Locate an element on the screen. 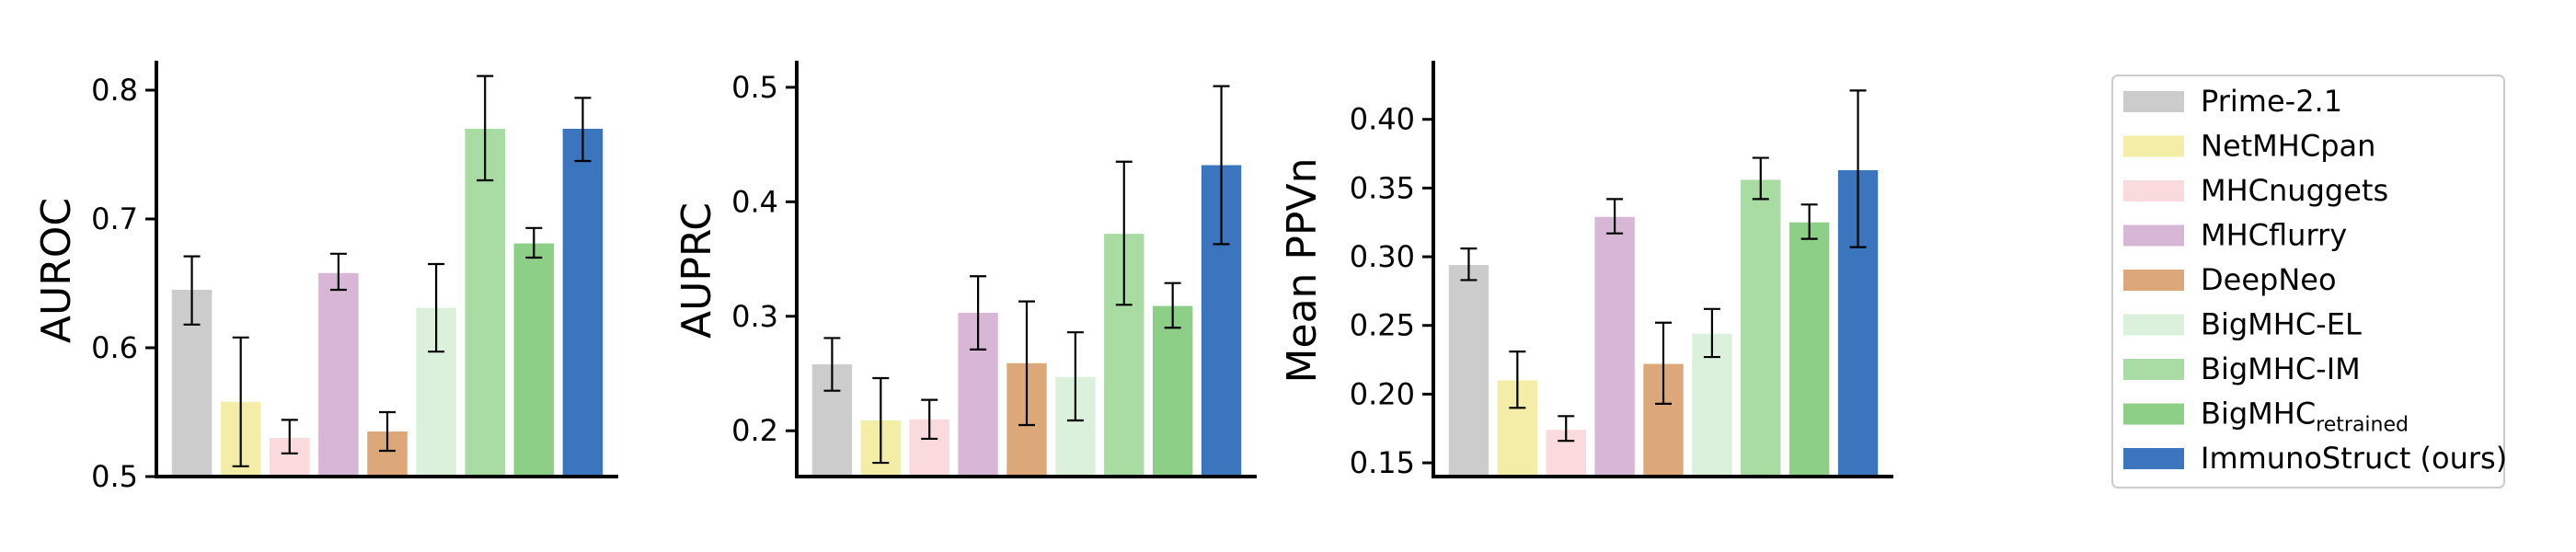  y-axis-title: Mean PPVn is located at coordinates (1302, 271).